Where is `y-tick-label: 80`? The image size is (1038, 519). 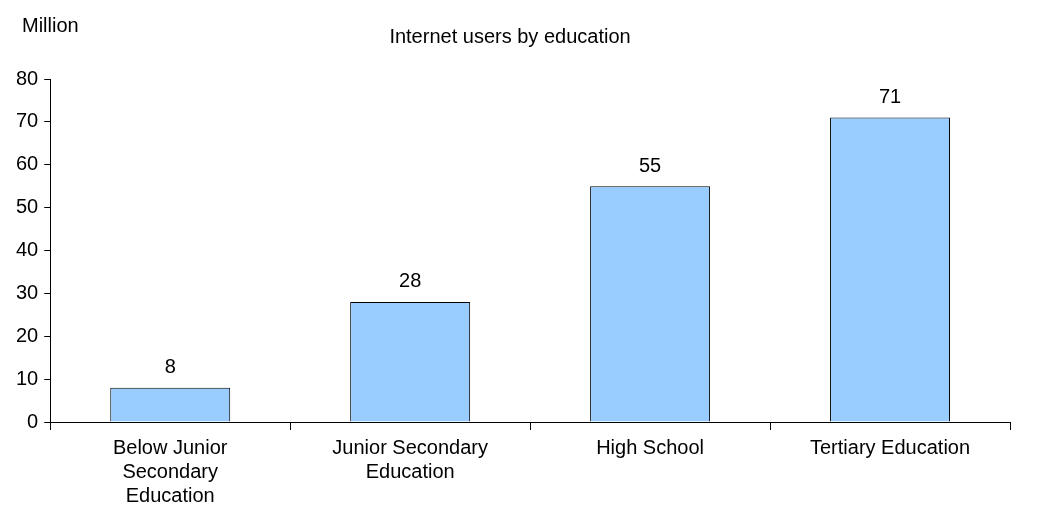
y-tick-label: 80 is located at coordinates (27, 77).